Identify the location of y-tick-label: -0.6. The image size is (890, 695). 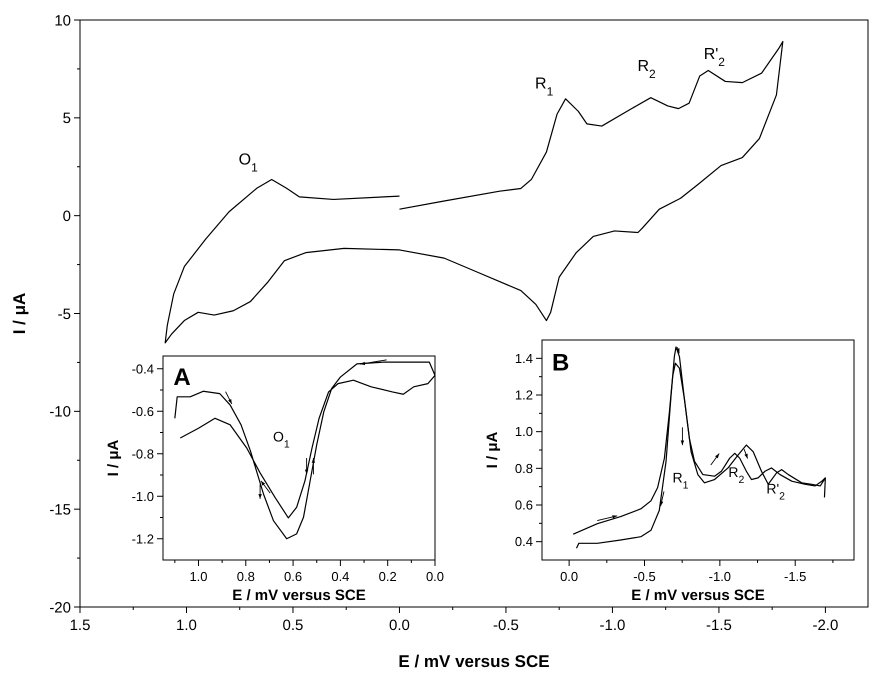
(143, 411).